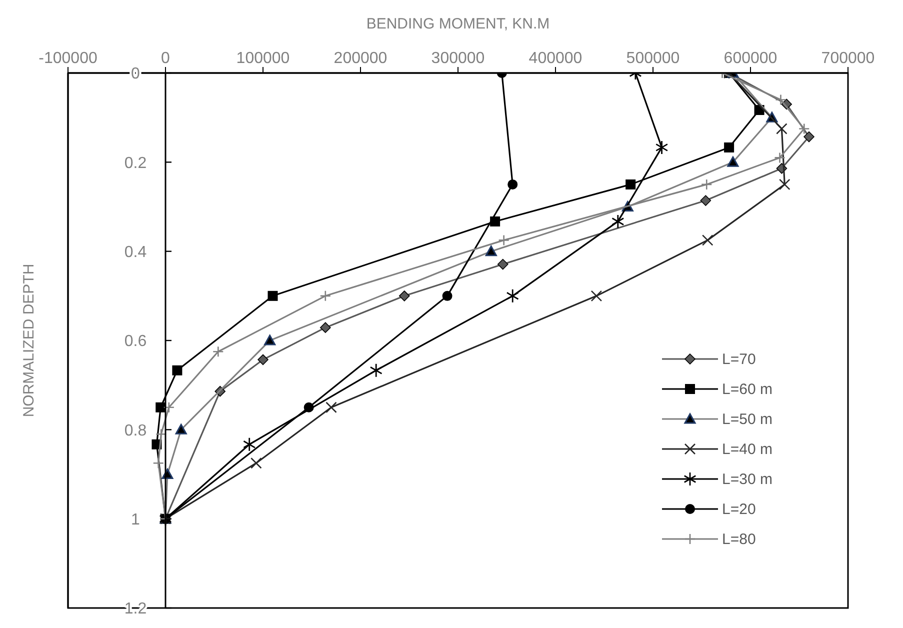 The image size is (903, 628). What do you see at coordinates (747, 479) in the screenshot?
I see `legend-label: L=30 m` at bounding box center [747, 479].